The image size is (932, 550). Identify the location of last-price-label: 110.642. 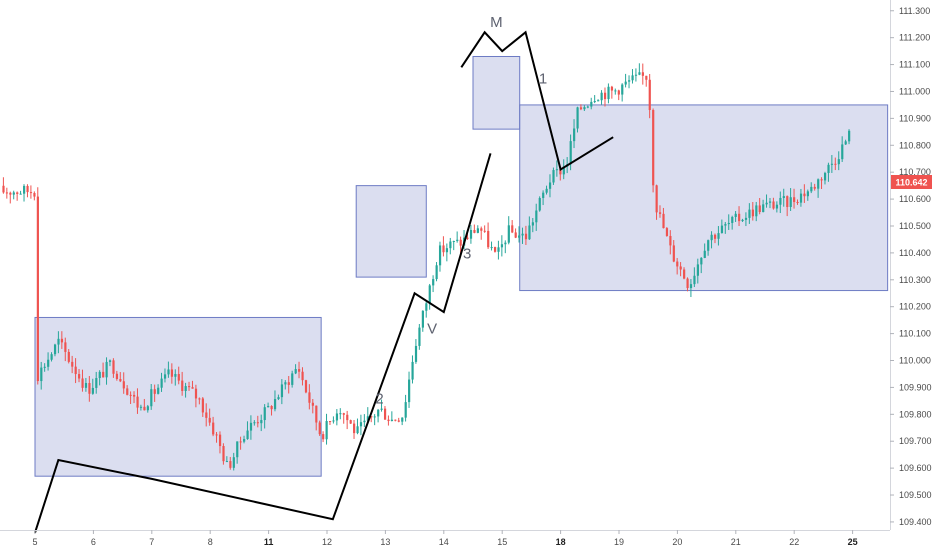
(911, 182).